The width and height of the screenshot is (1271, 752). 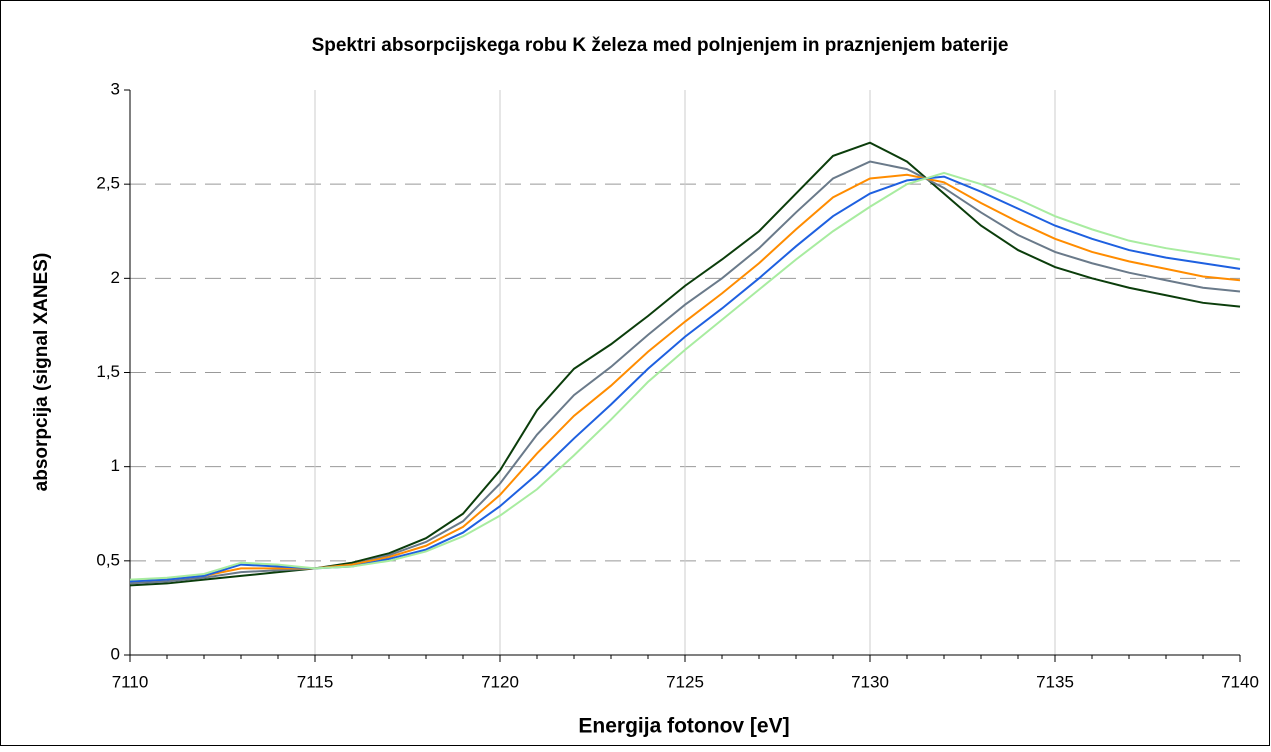 What do you see at coordinates (115, 277) in the screenshot?
I see `y-tick-label: 2` at bounding box center [115, 277].